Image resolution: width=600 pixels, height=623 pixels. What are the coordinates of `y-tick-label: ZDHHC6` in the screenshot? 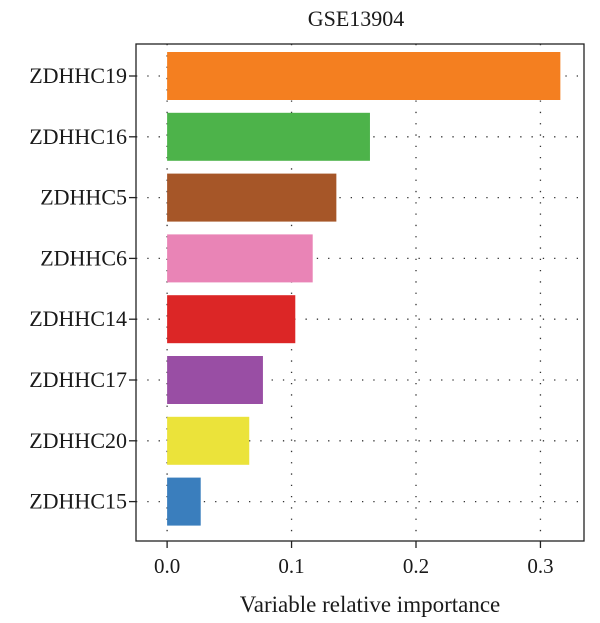 It's located at (83, 257).